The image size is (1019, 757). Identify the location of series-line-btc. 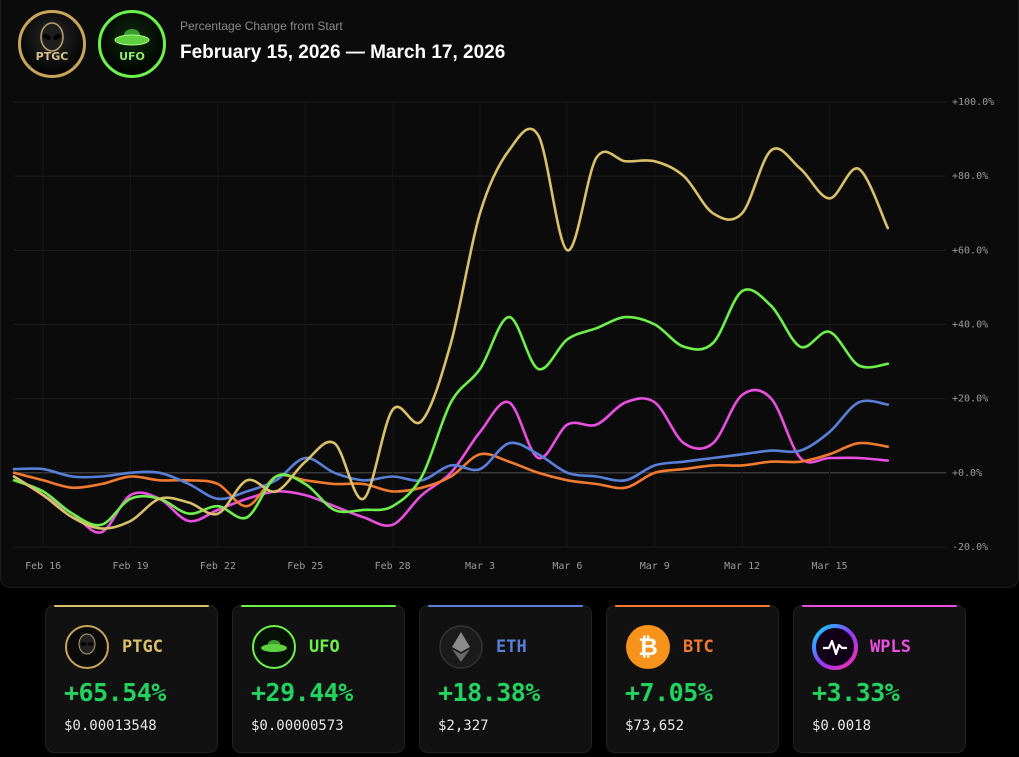
(451, 474).